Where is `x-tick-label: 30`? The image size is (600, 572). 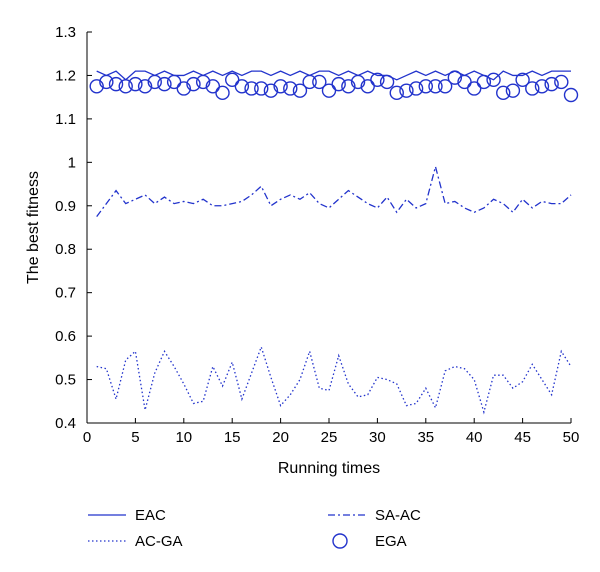
x-tick-label: 30 is located at coordinates (377, 437).